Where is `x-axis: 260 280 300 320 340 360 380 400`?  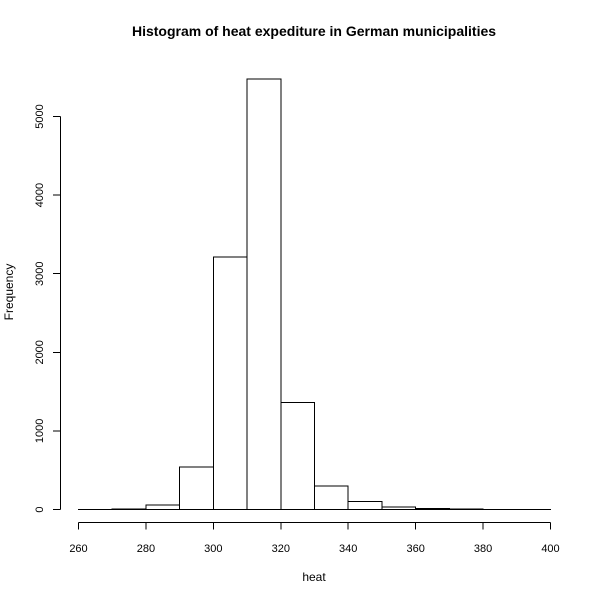 x-axis: 260 280 300 320 340 360 380 400 is located at coordinates (314, 538).